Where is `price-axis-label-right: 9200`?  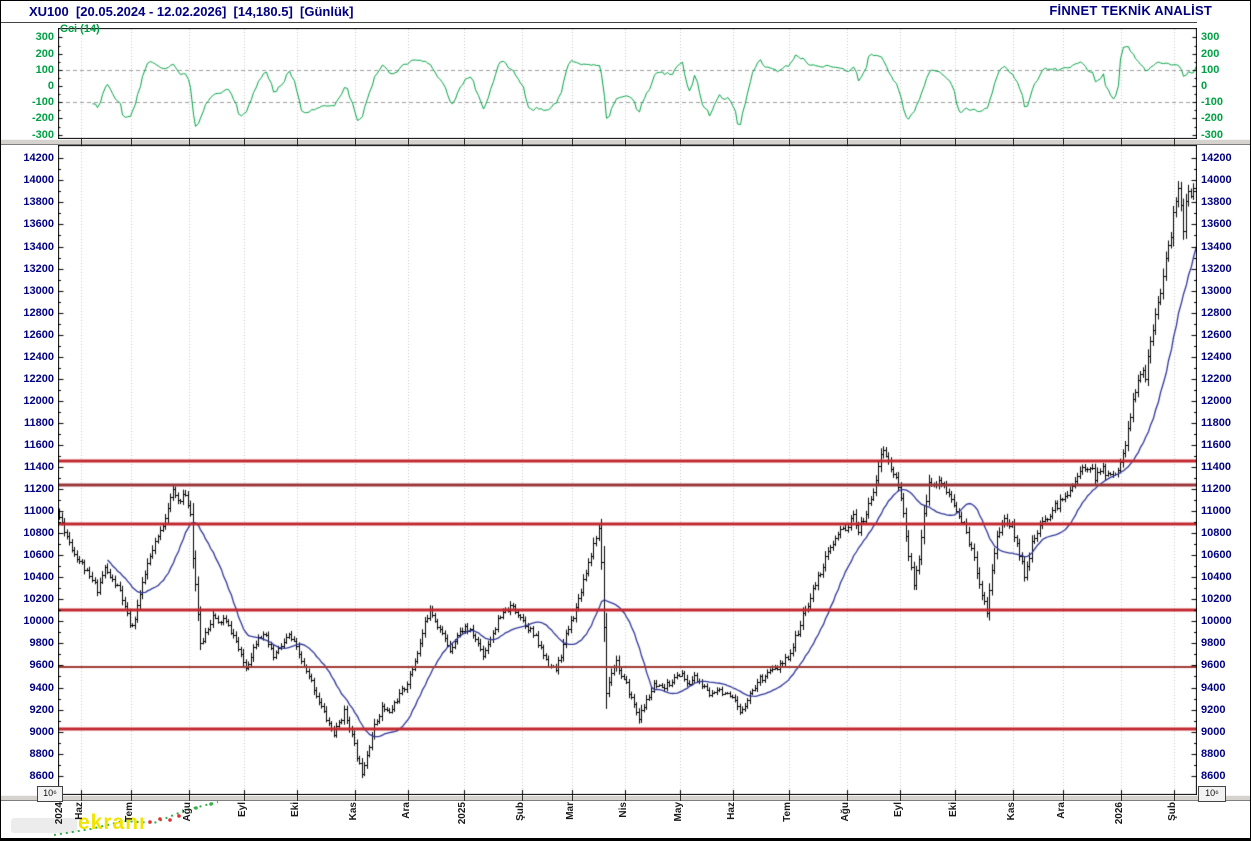 price-axis-label-right: 9200 is located at coordinates (1213, 709).